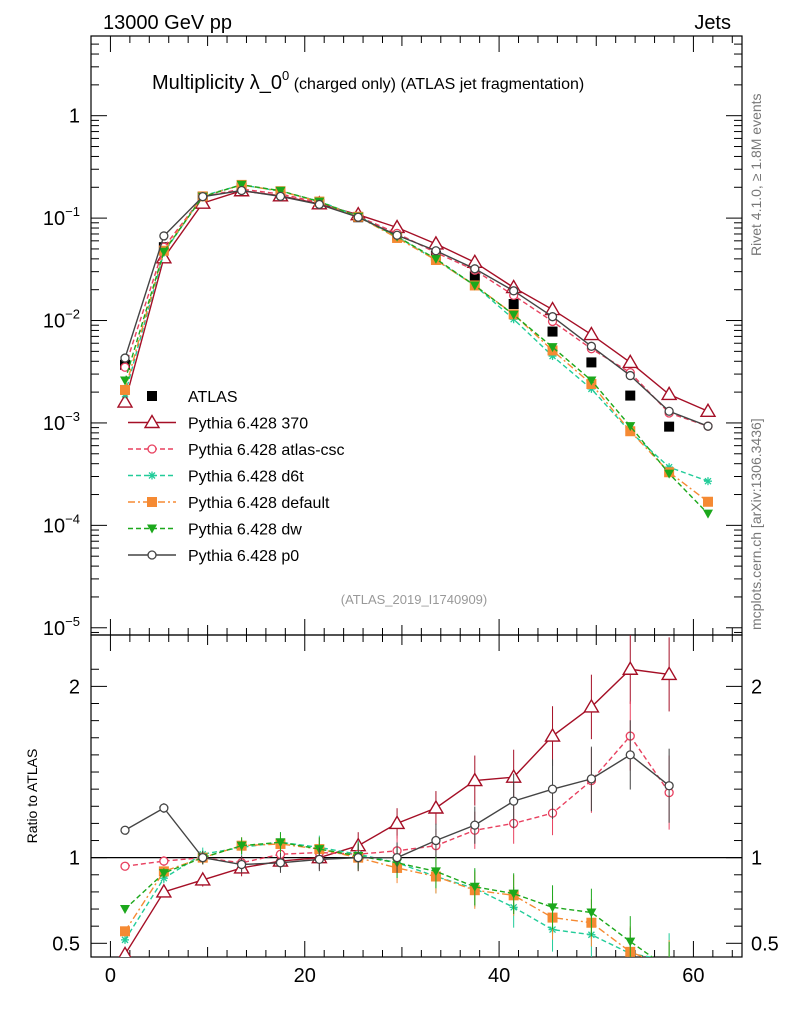  What do you see at coordinates (305, 976) in the screenshot?
I see `ratio-x-tick-label: 20` at bounding box center [305, 976].